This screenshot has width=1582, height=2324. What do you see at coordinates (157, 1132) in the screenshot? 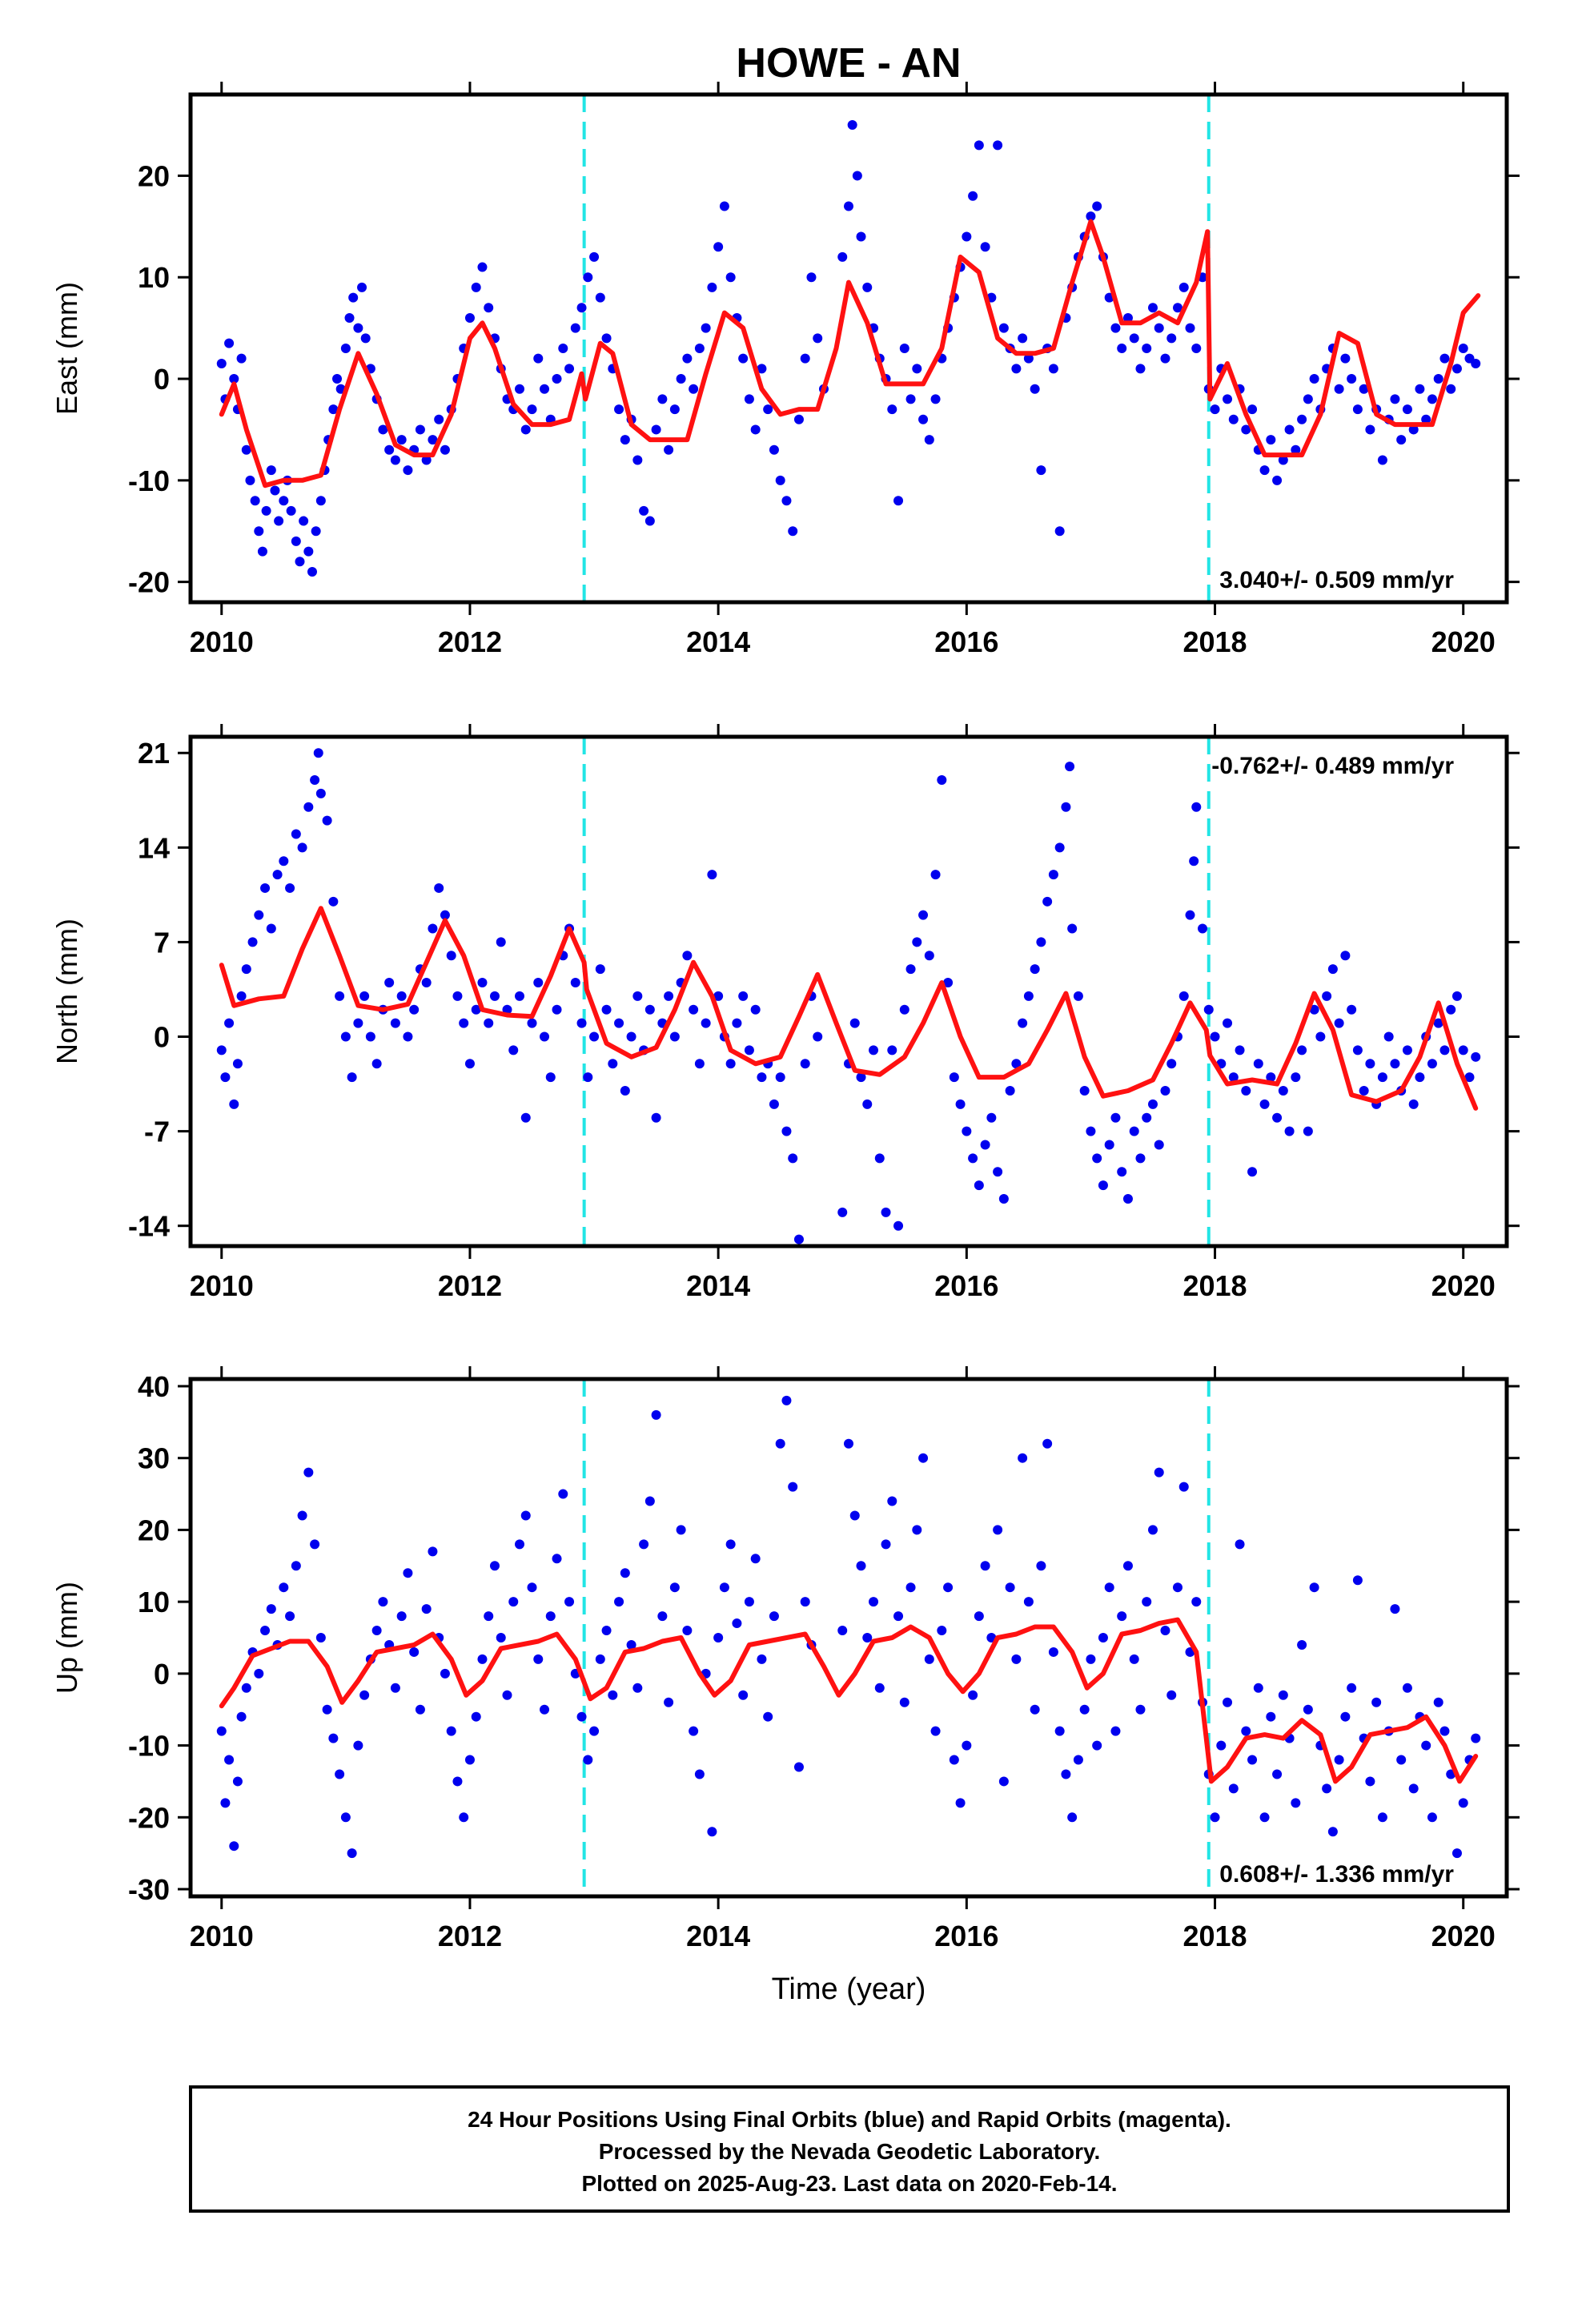
I see `y-tick-label: -7` at bounding box center [157, 1132].